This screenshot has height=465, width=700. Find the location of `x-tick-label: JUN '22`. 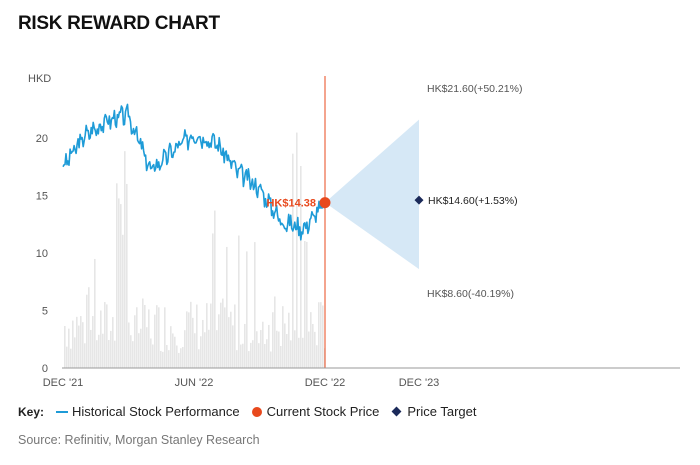

x-tick-label: JUN '22 is located at coordinates (194, 383).